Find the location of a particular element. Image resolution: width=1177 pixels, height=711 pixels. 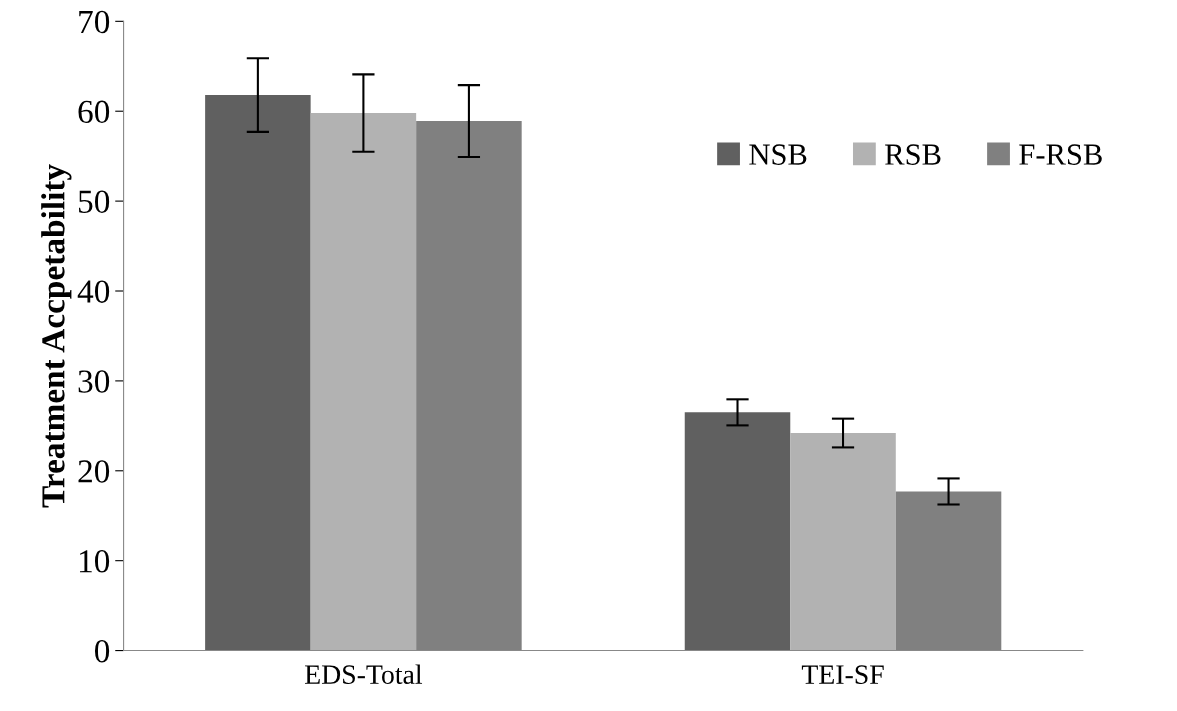

legend-label: NSB is located at coordinates (778, 154).